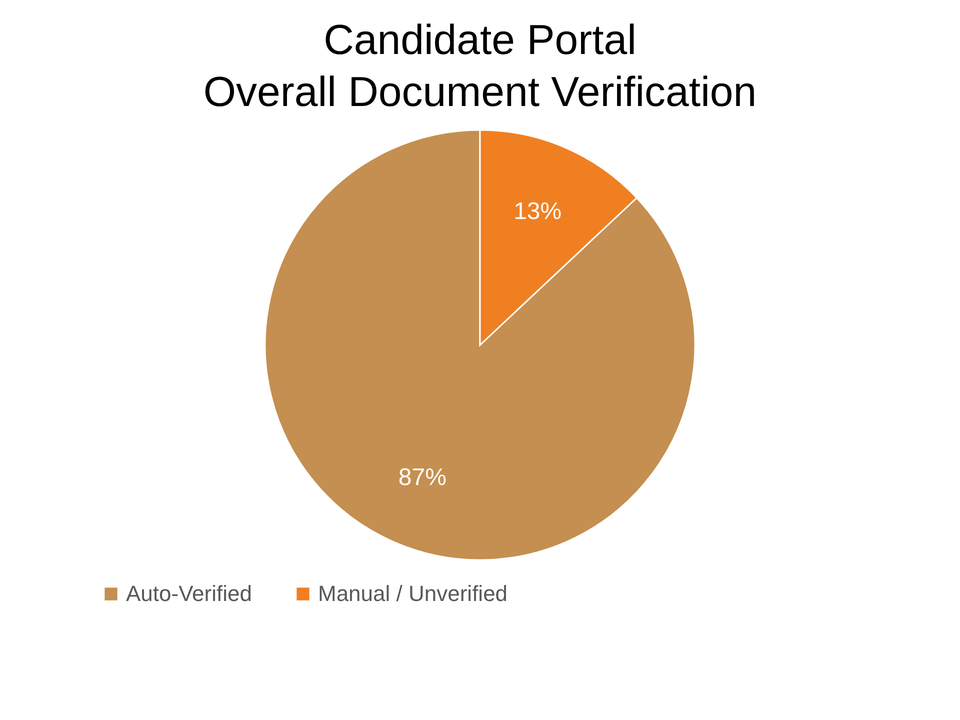  What do you see at coordinates (538, 211) in the screenshot?
I see `data-label: 13%` at bounding box center [538, 211].